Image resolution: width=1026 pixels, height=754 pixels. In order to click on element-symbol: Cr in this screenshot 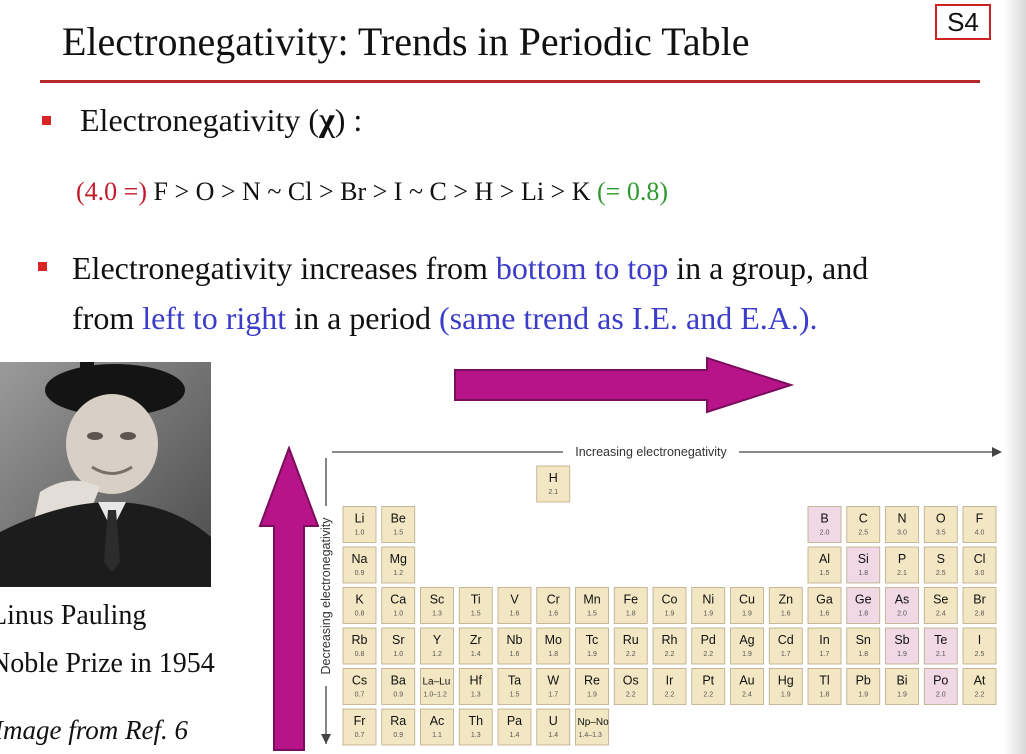, I will do `click(553, 600)`.